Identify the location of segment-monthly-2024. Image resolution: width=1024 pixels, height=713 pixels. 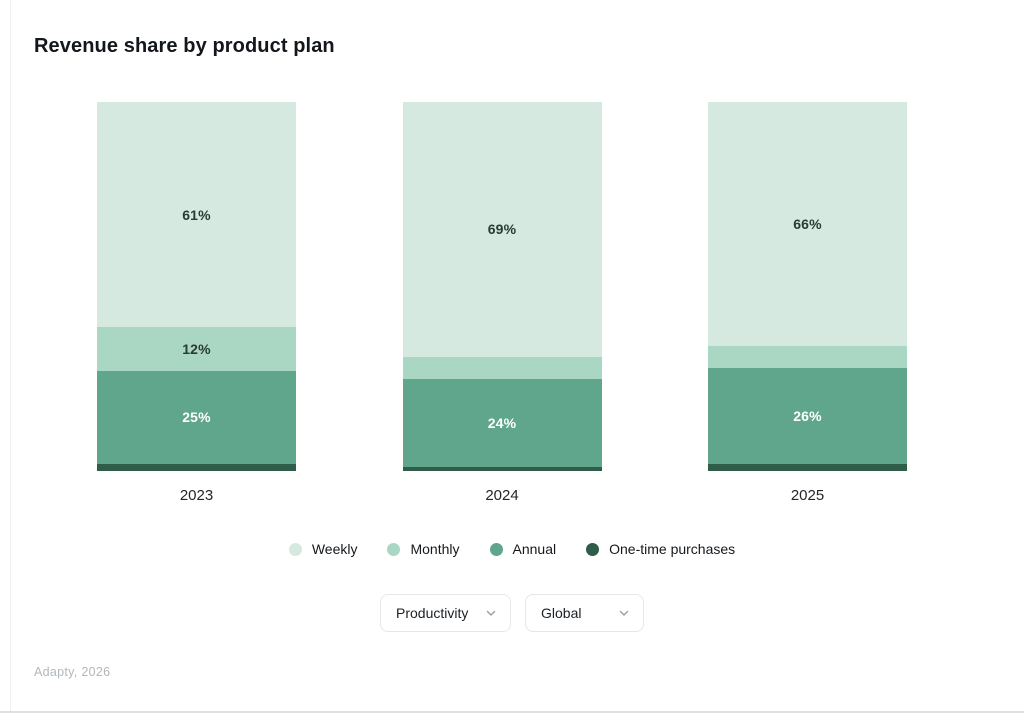
(502, 367).